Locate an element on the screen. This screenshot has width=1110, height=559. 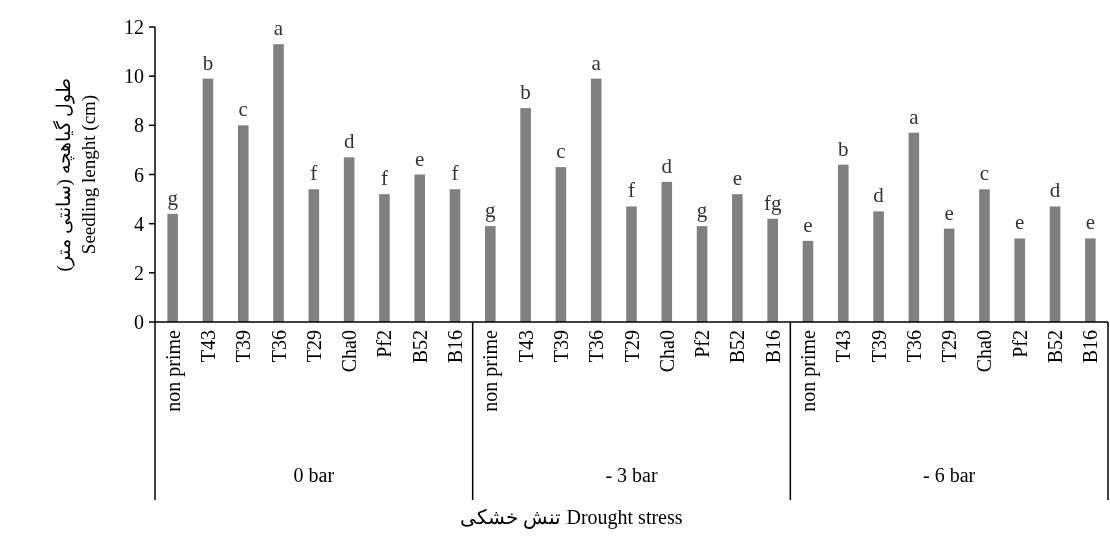
data-label: fg is located at coordinates (772, 202).